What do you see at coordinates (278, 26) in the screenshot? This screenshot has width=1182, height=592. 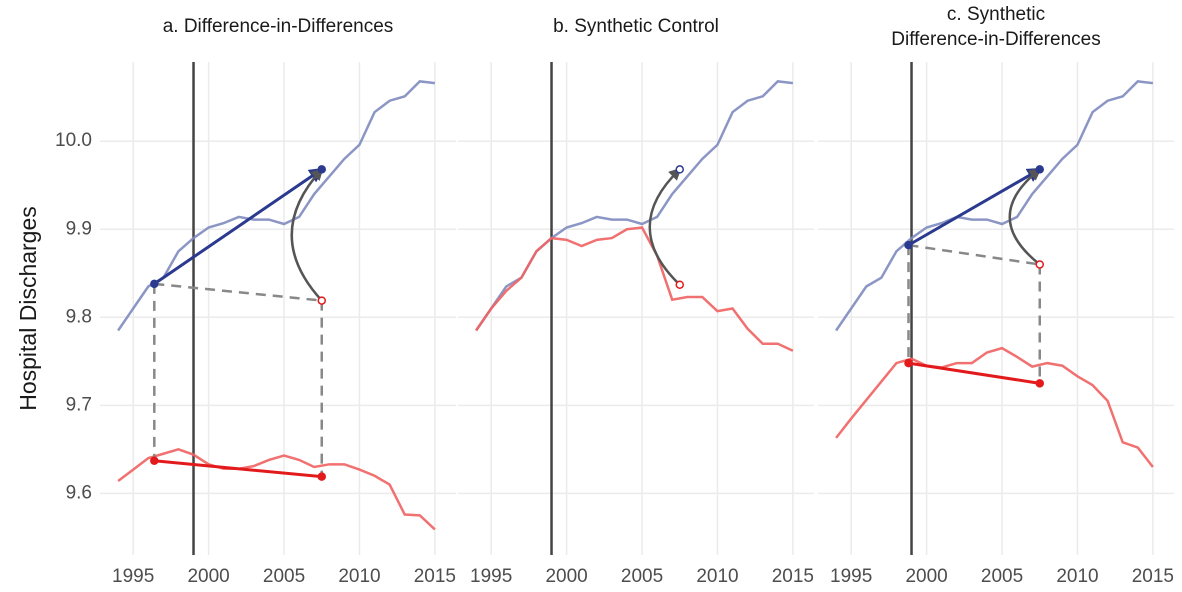 I see `panel-title: a. Difference-in-Differences` at bounding box center [278, 26].